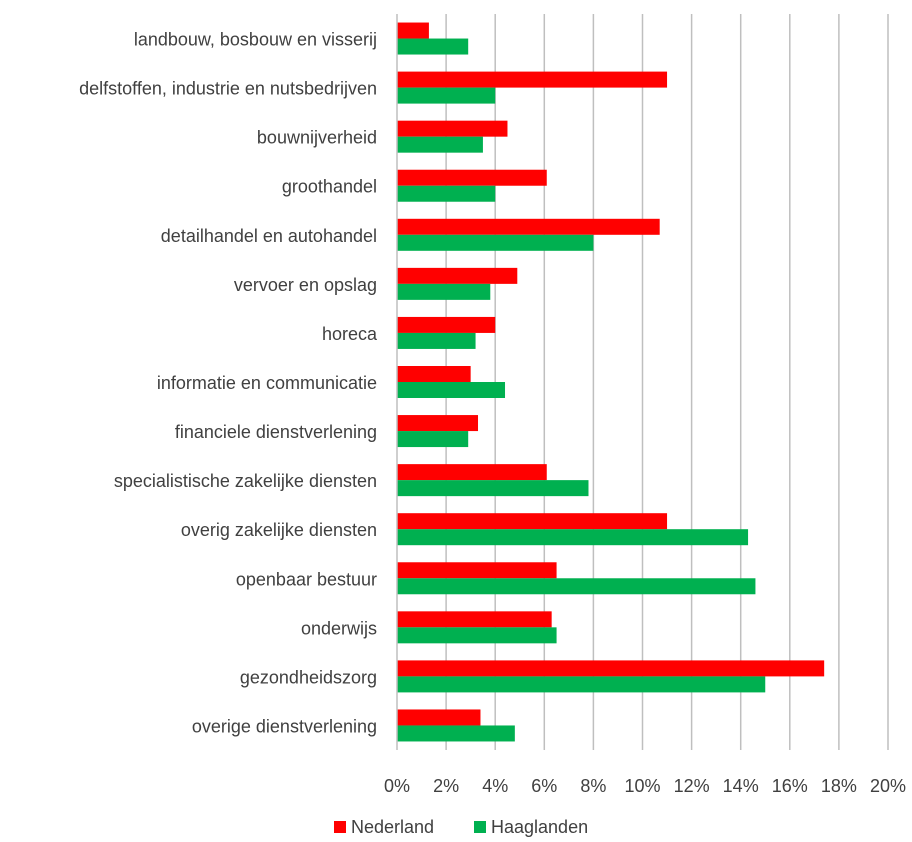 This screenshot has height=842, width=912. What do you see at coordinates (741, 786) in the screenshot?
I see `x-tick-label: 14%` at bounding box center [741, 786].